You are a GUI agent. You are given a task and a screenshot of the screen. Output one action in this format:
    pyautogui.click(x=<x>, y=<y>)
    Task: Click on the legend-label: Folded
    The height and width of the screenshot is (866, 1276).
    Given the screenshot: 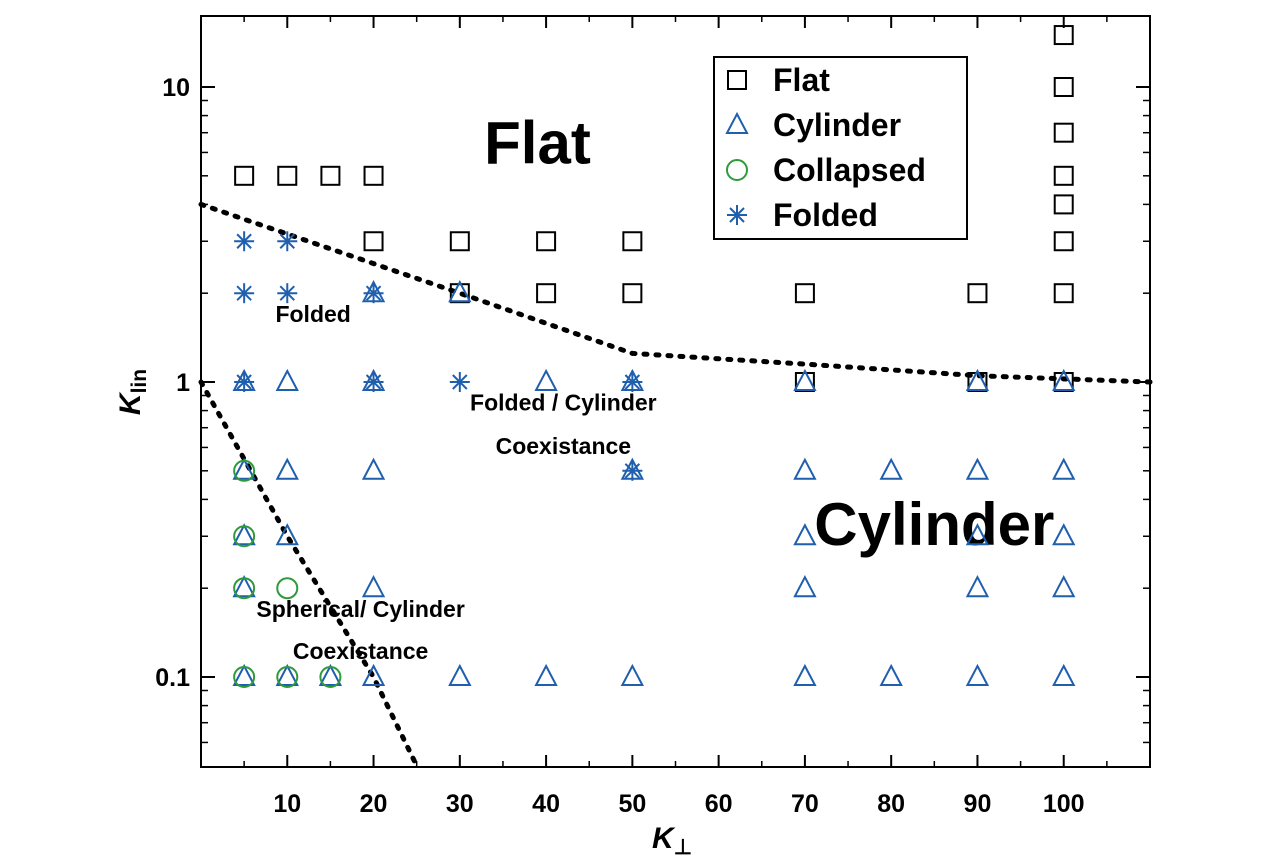 What is the action you would take?
    pyautogui.click(x=825, y=215)
    